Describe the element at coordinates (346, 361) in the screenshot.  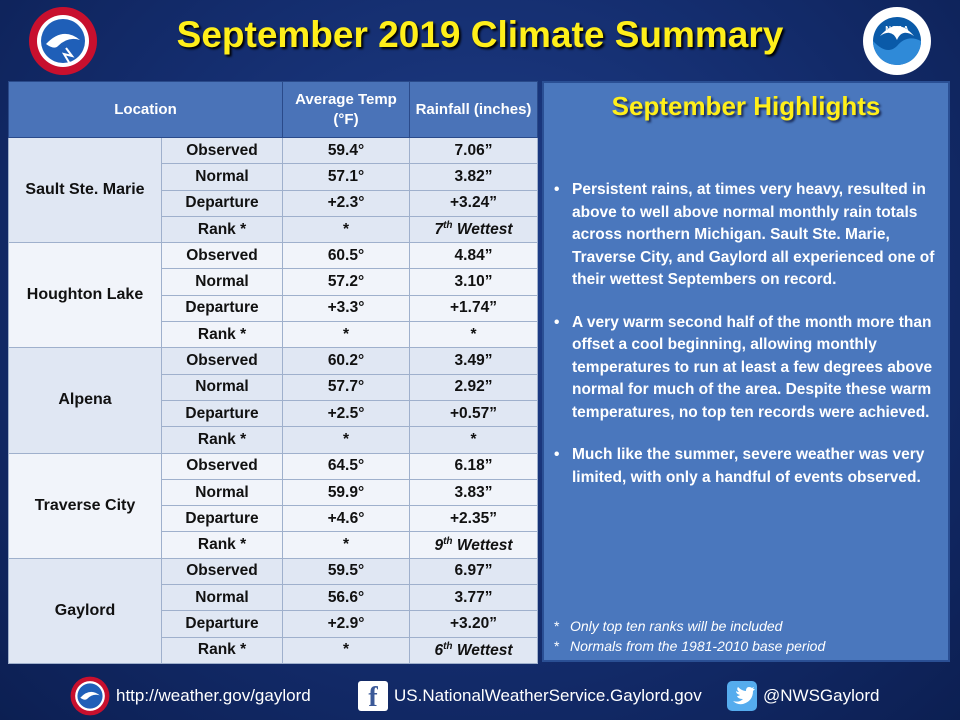
I see `temp-cell: 60.2°` at that location.